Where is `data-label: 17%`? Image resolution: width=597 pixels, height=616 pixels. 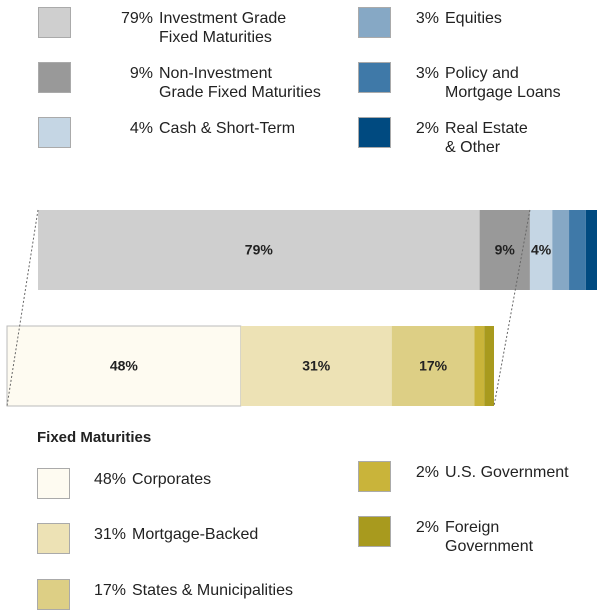 data-label: 17% is located at coordinates (433, 366).